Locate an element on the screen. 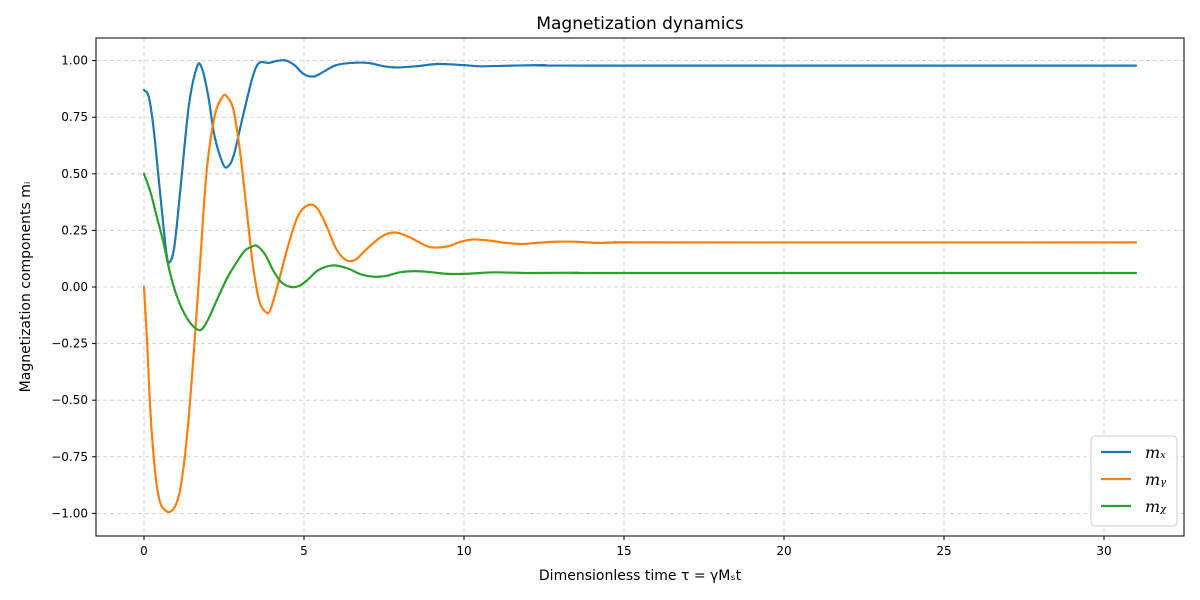  y-tick-label: −0.25 is located at coordinates (69, 344).